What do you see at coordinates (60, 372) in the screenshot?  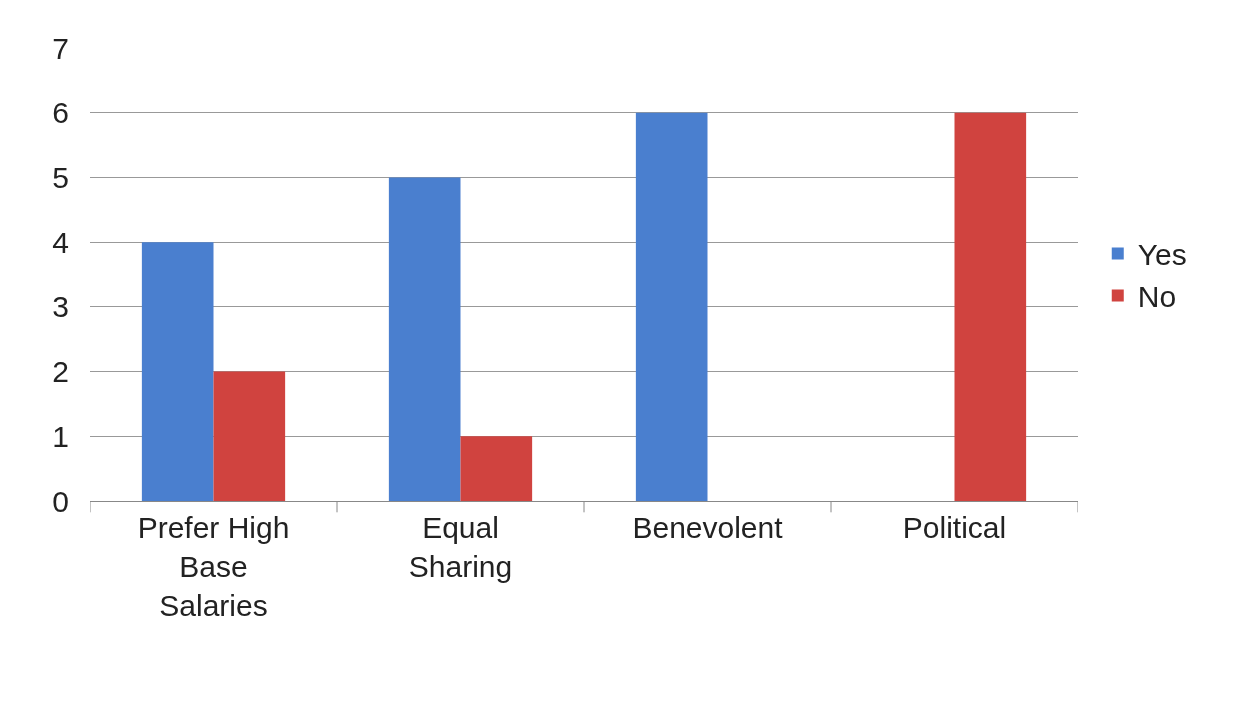 I see `y-tick-label: 2` at bounding box center [60, 372].